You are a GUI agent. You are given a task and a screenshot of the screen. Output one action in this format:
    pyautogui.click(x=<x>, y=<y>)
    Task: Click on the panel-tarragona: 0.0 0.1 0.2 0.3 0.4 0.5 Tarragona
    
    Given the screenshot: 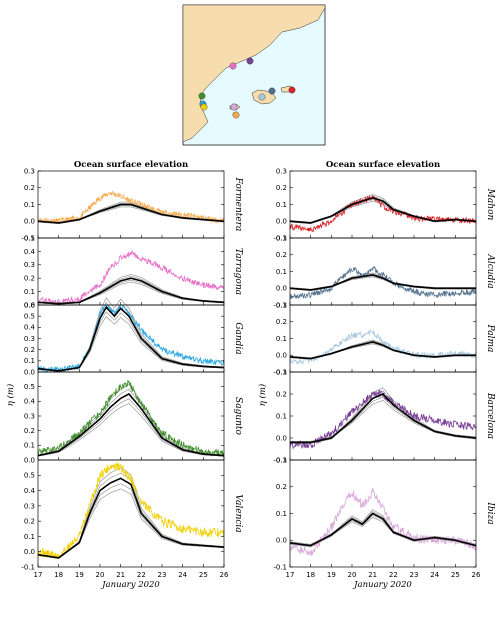 What is the action you would take?
    pyautogui.click(x=133, y=271)
    